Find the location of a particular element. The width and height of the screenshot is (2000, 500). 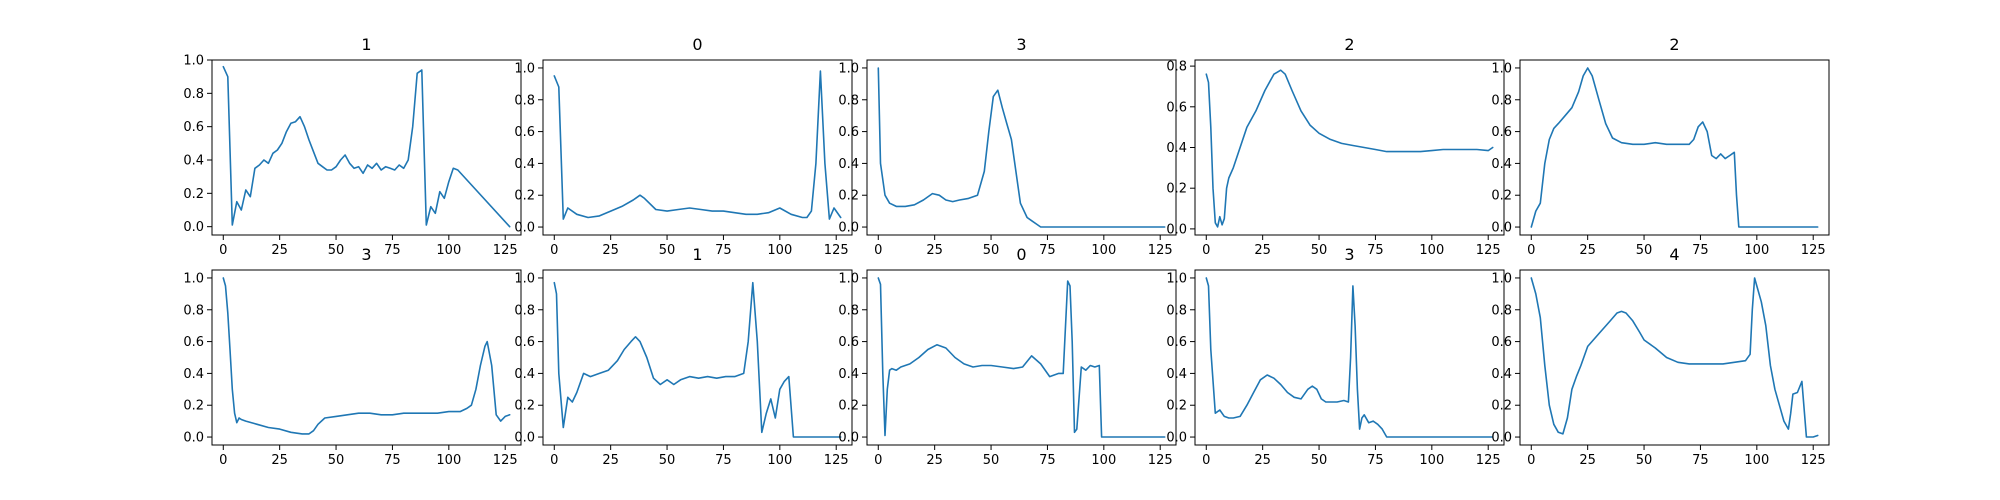

subplot-4: 2 0 25 50 75 100 125 0.0 0.2 0.4 0.6 0.8 is located at coordinates (1335, 146).